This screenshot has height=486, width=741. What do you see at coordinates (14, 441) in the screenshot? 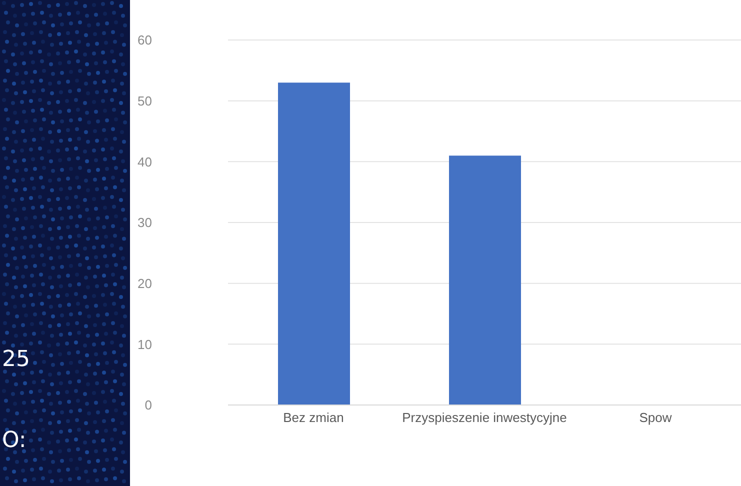
I see `text: O:` at bounding box center [14, 441].